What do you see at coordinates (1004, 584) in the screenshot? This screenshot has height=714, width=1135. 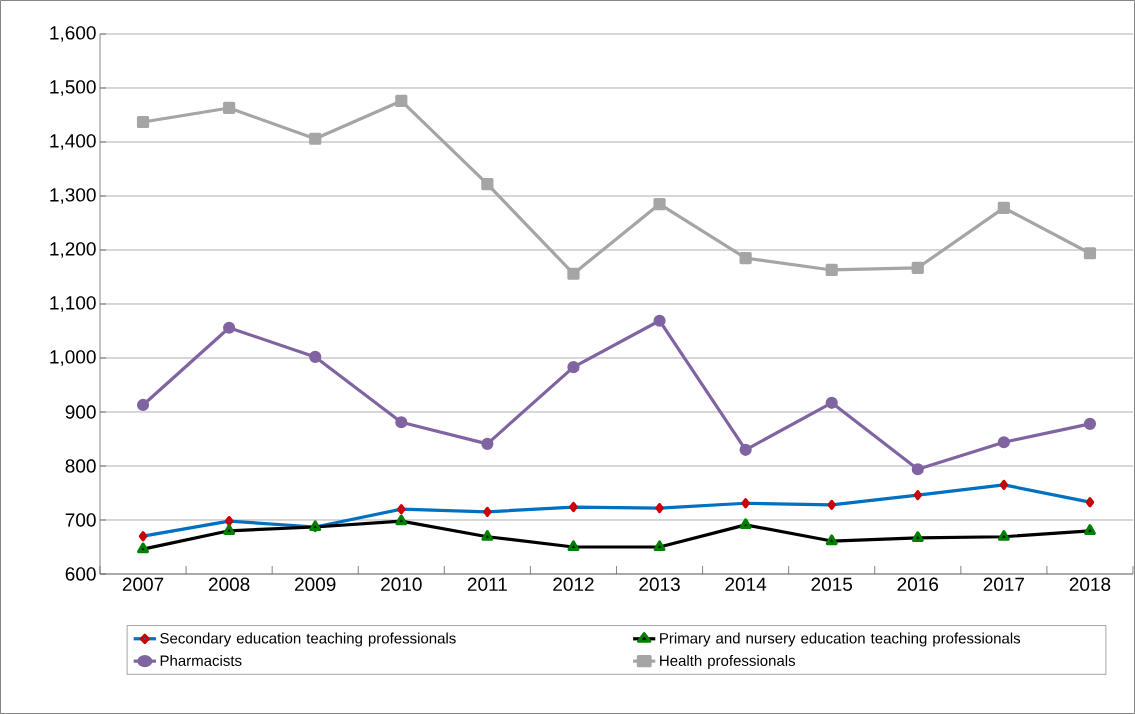 I see `x-tick-label: 2017` at bounding box center [1004, 584].